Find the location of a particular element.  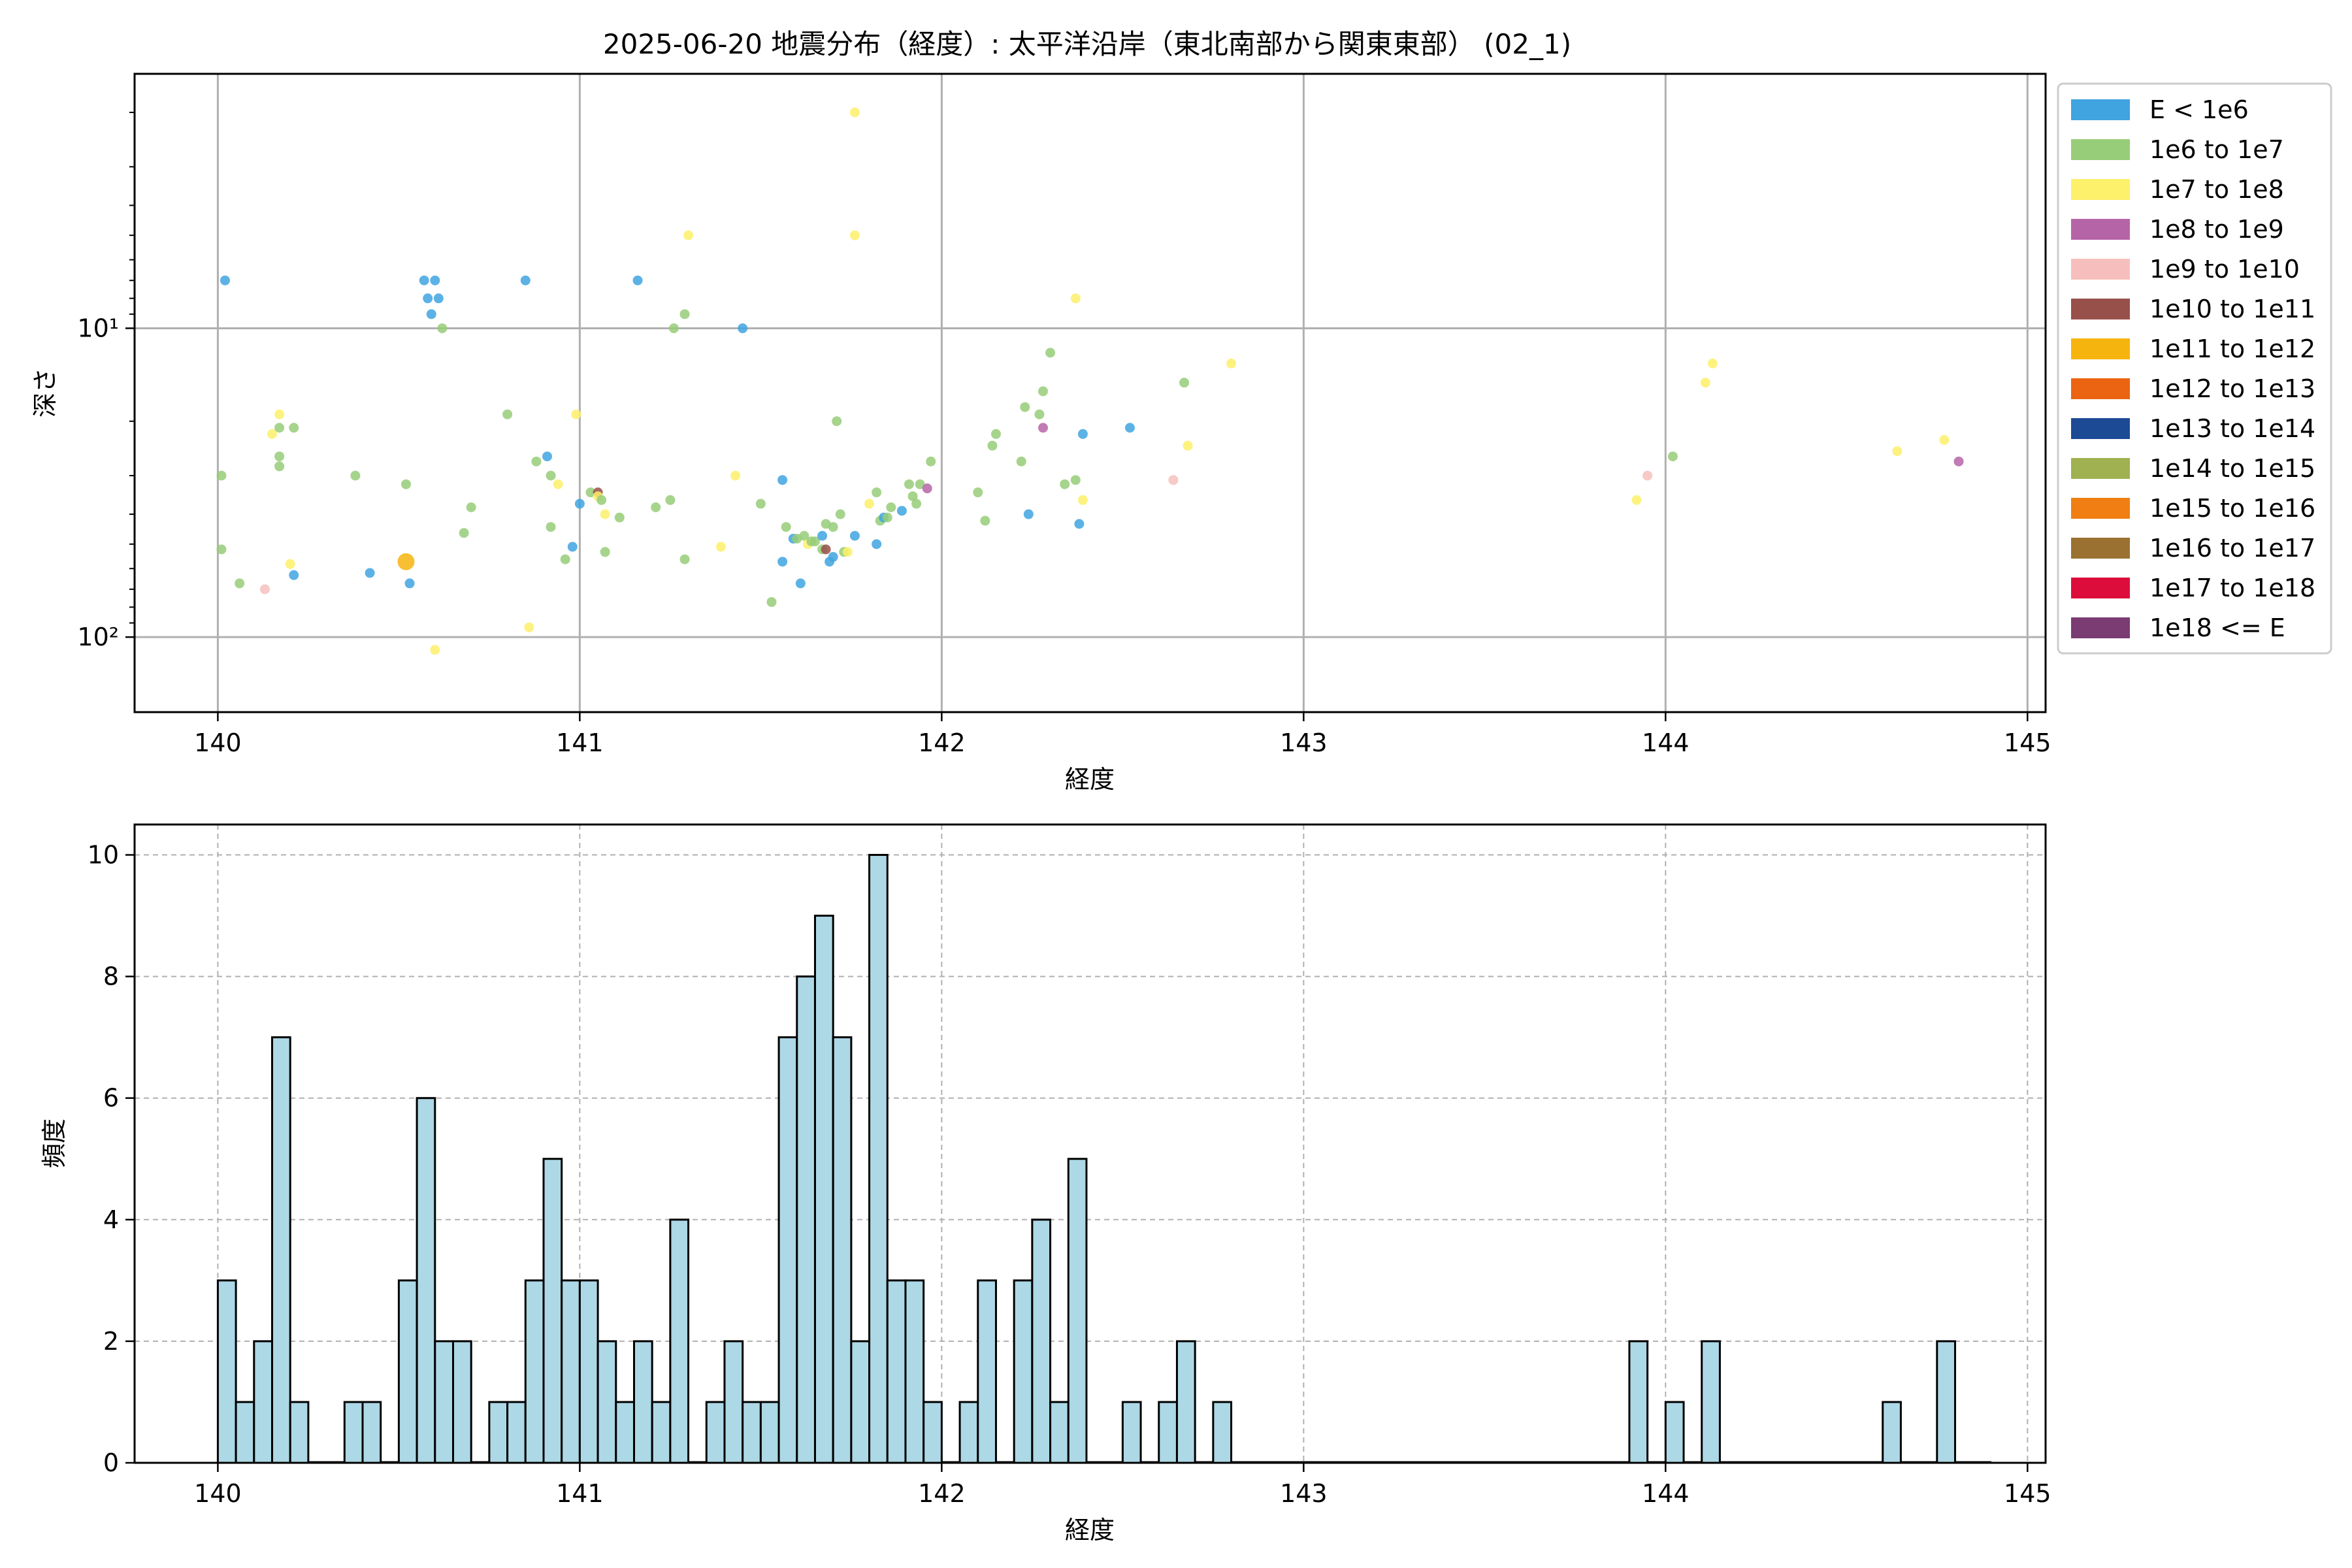

histogram-x-axis-label: 経度 is located at coordinates (1090, 1530).